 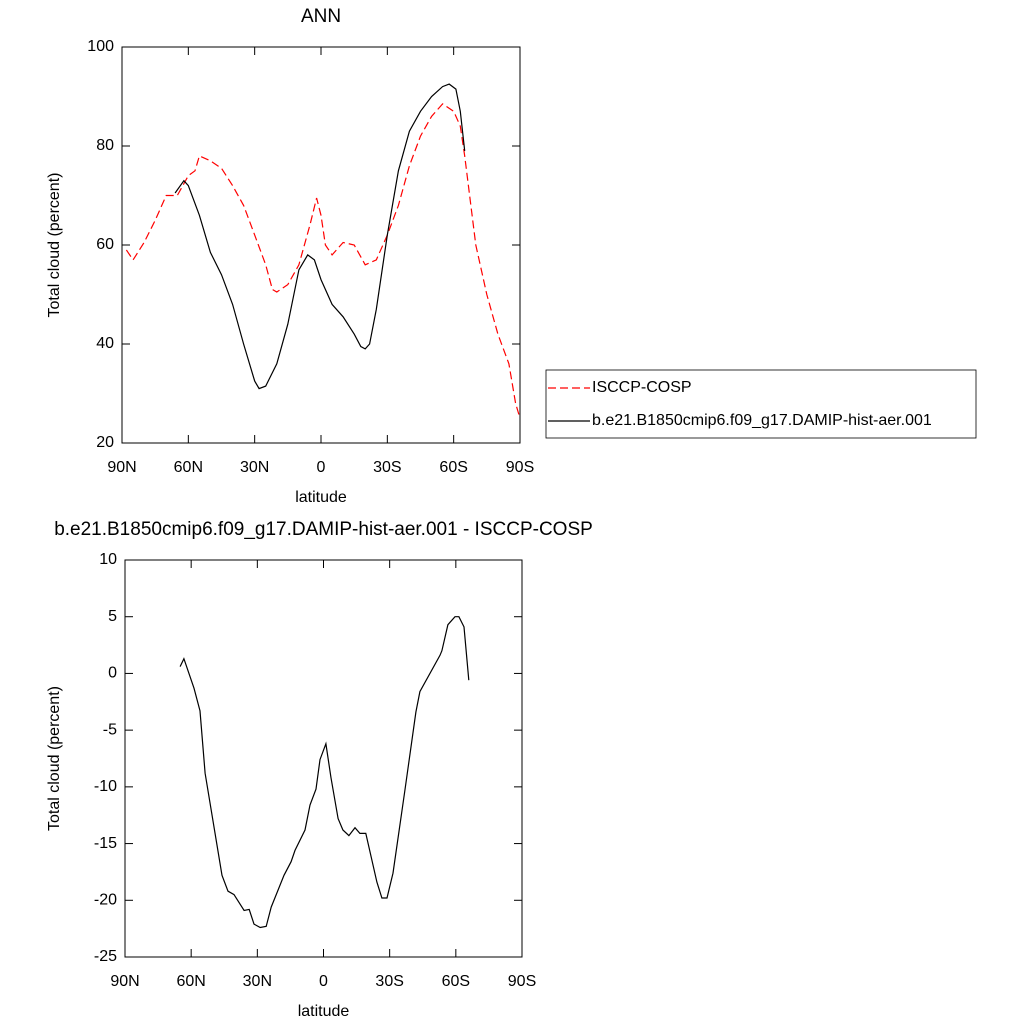 I want to click on y-tick-label: 60, so click(x=105, y=244).